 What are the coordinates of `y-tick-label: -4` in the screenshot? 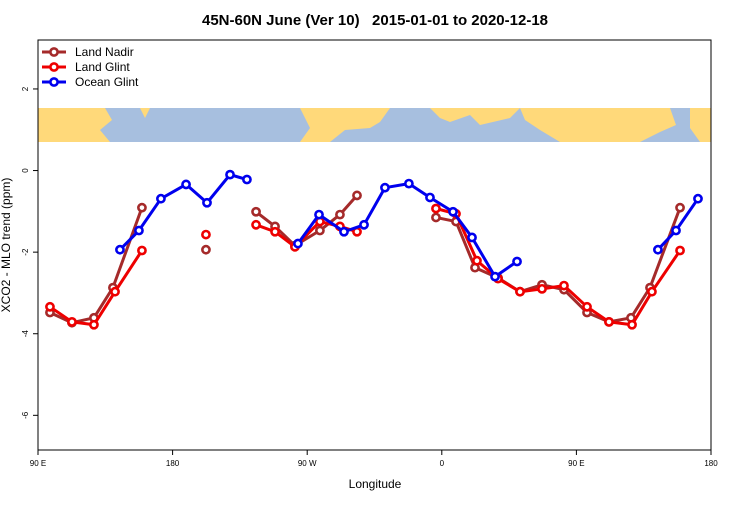 It's located at (25, 334).